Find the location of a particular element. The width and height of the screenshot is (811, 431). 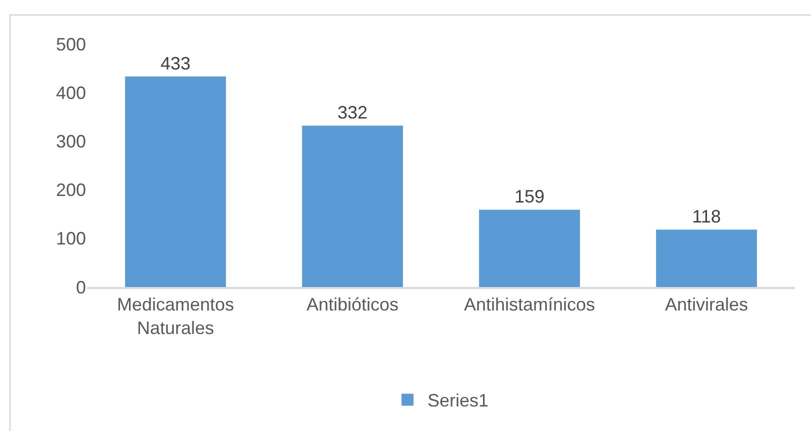

y-tick-label: 500 is located at coordinates (71, 44).